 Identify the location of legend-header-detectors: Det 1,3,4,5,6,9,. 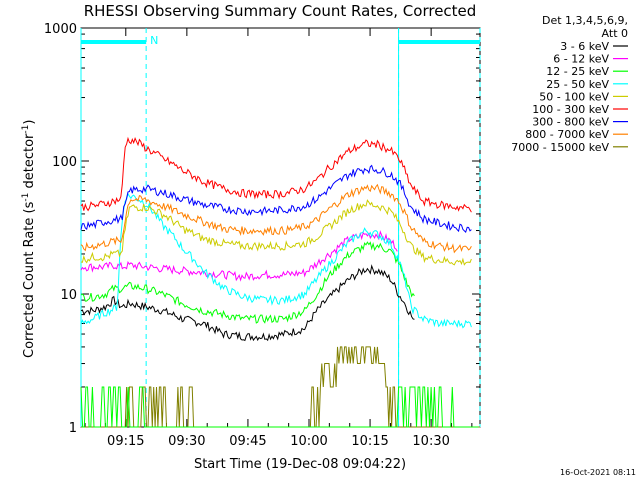
(585, 20).